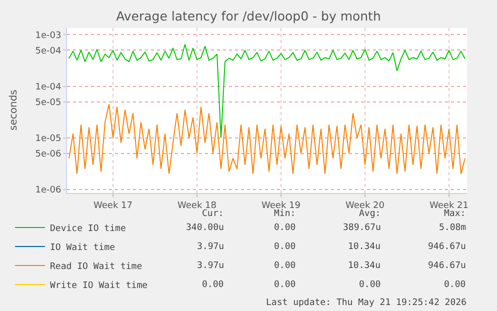 The width and height of the screenshot is (497, 311). Describe the element at coordinates (366, 303) in the screenshot. I see `text: Last update: Thu May 21 19:25:42 2026` at that location.